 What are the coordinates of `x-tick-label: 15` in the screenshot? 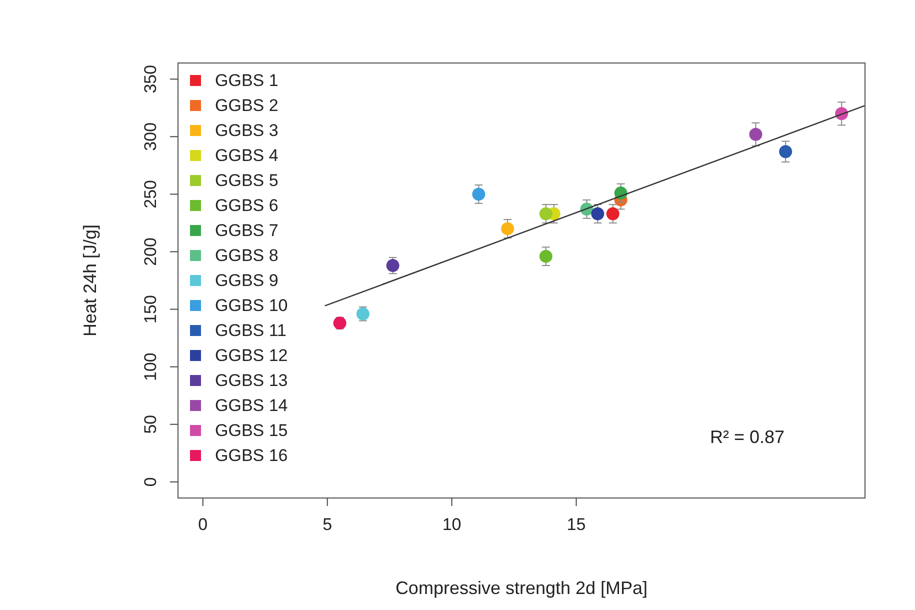 It's located at (576, 524).